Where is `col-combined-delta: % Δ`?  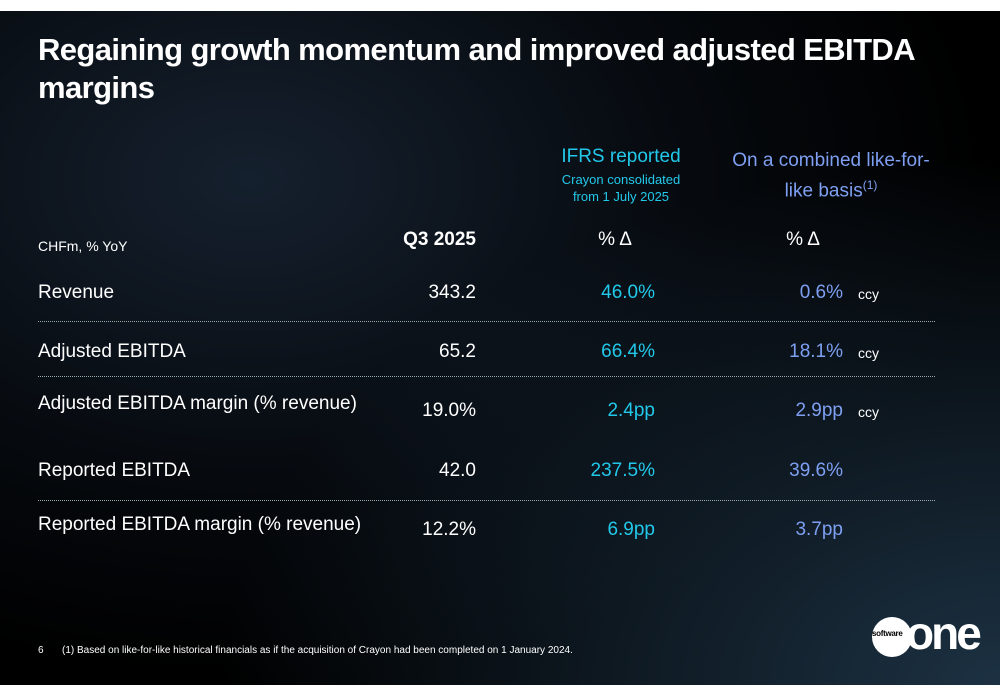
col-combined-delta: % Δ is located at coordinates (803, 239).